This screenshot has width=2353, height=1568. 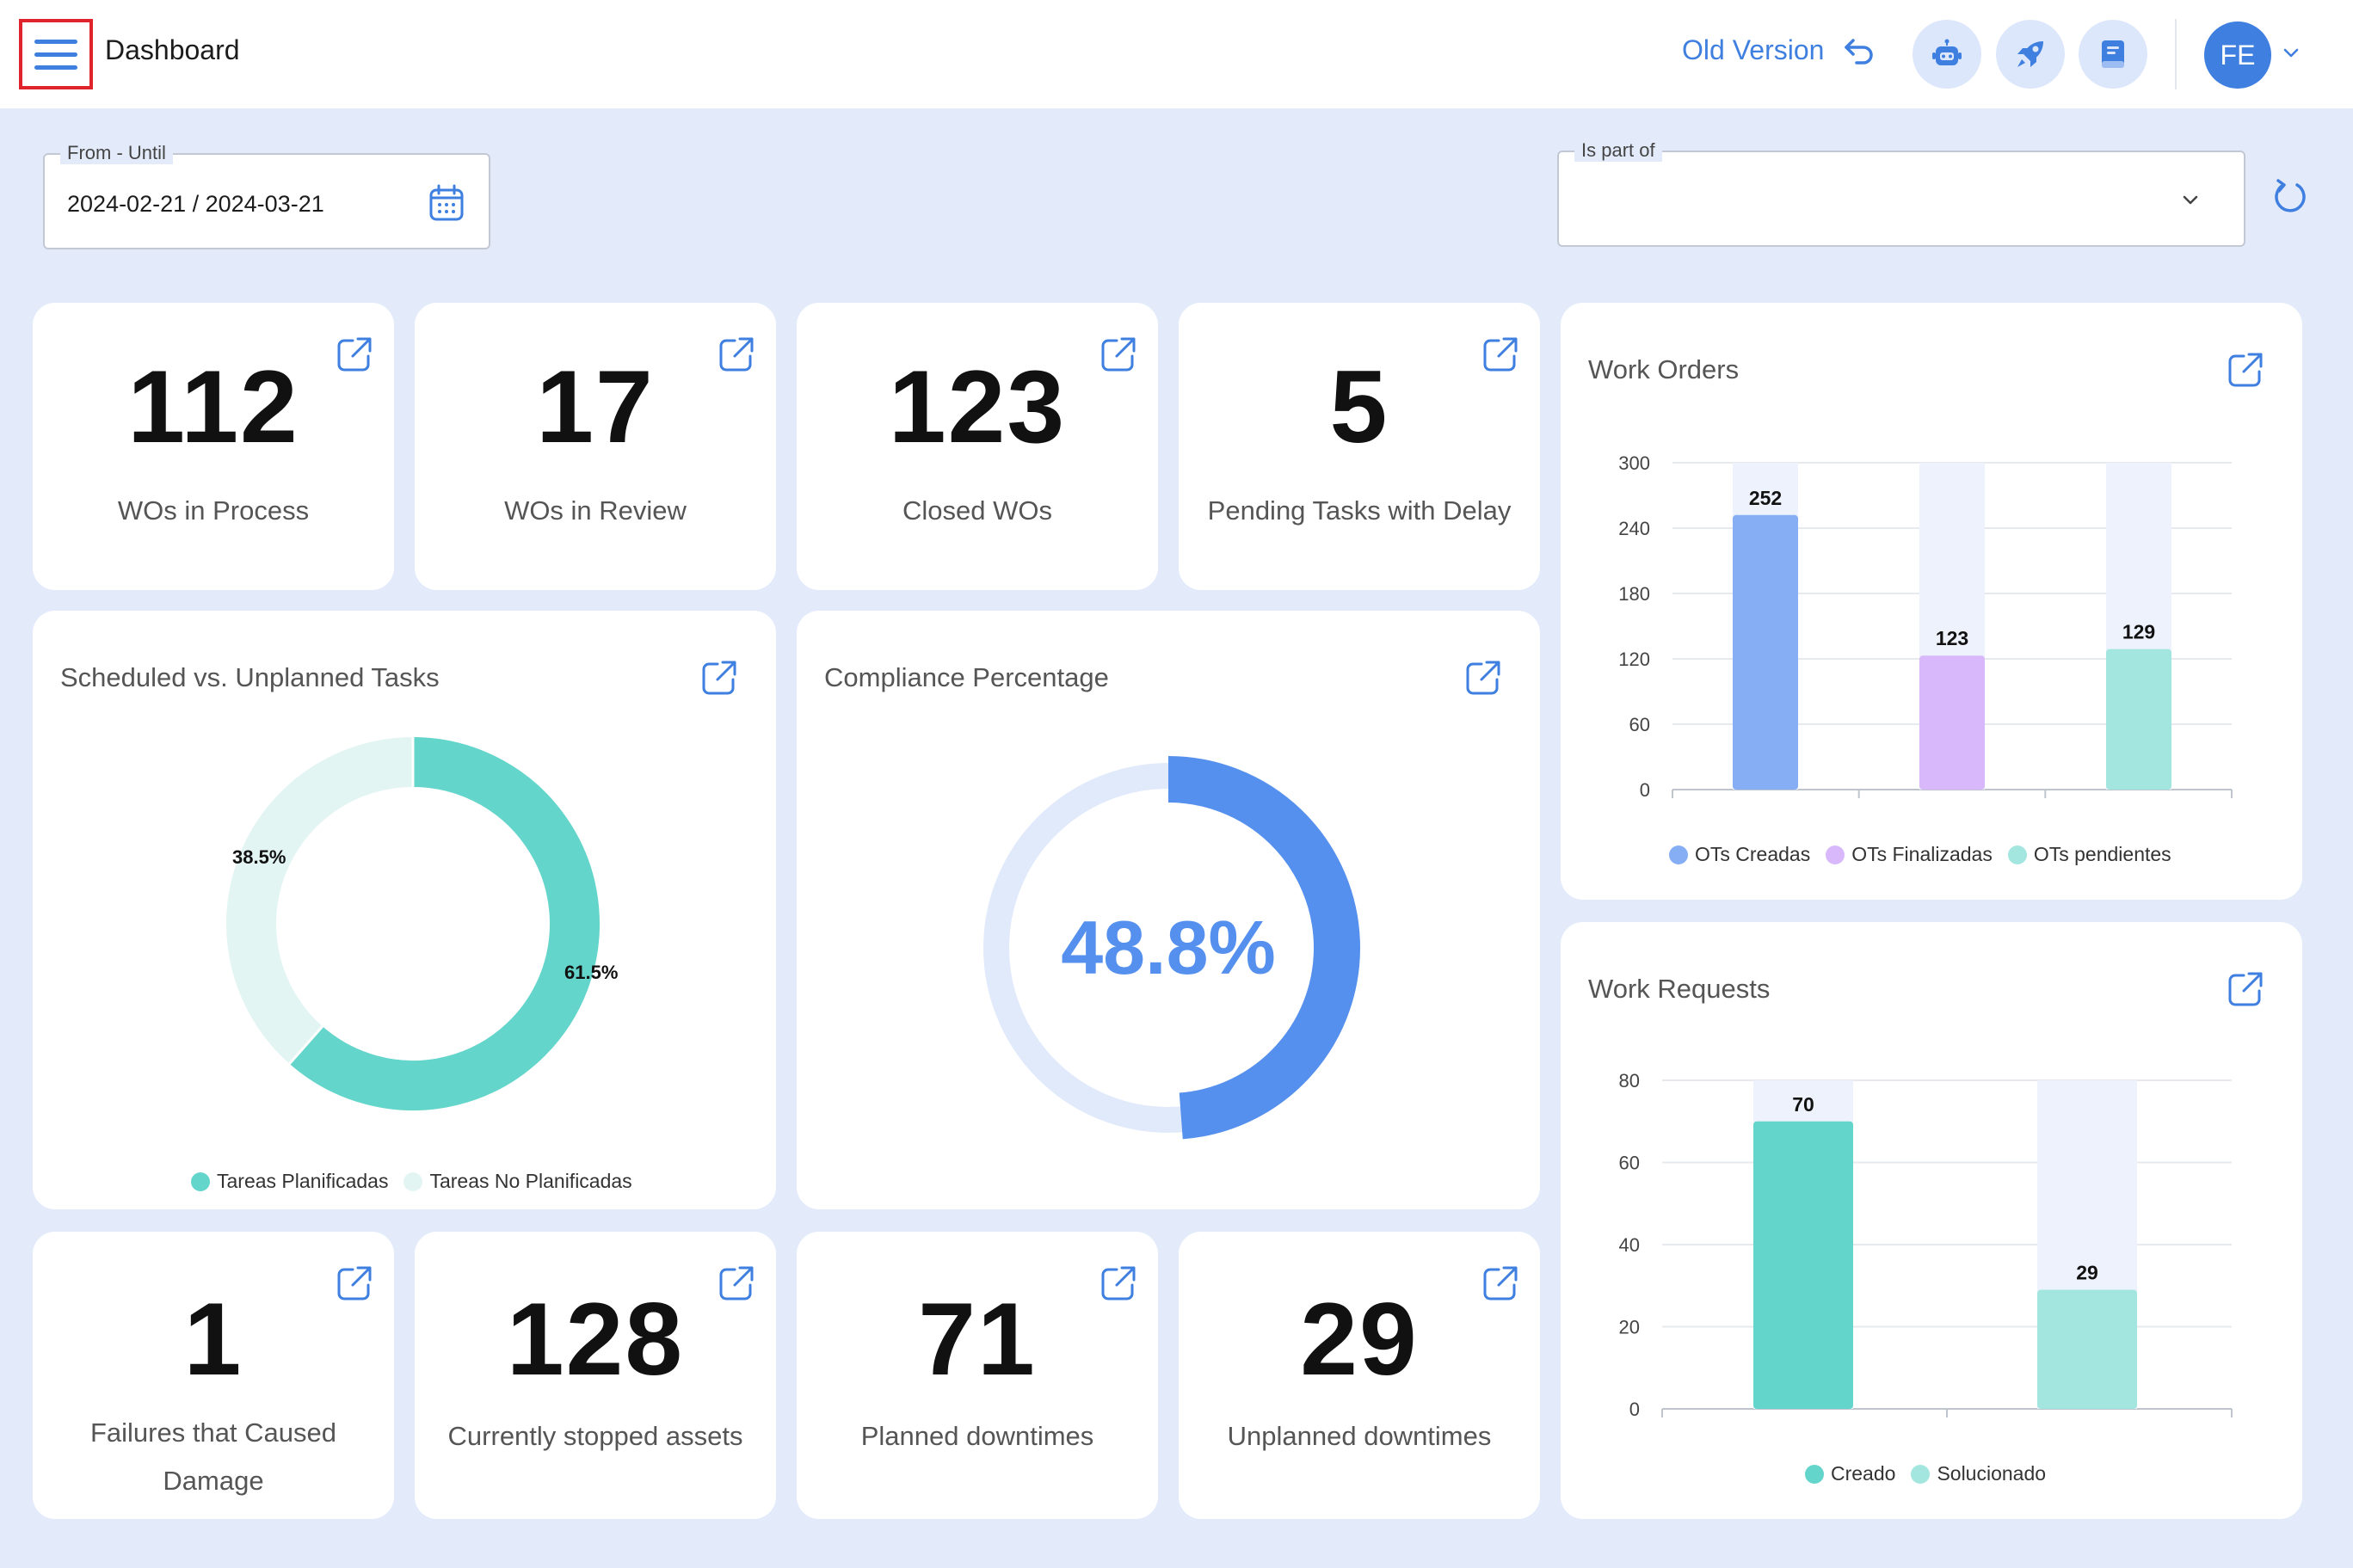 What do you see at coordinates (1263, 948) in the screenshot?
I see `gauge-fill` at bounding box center [1263, 948].